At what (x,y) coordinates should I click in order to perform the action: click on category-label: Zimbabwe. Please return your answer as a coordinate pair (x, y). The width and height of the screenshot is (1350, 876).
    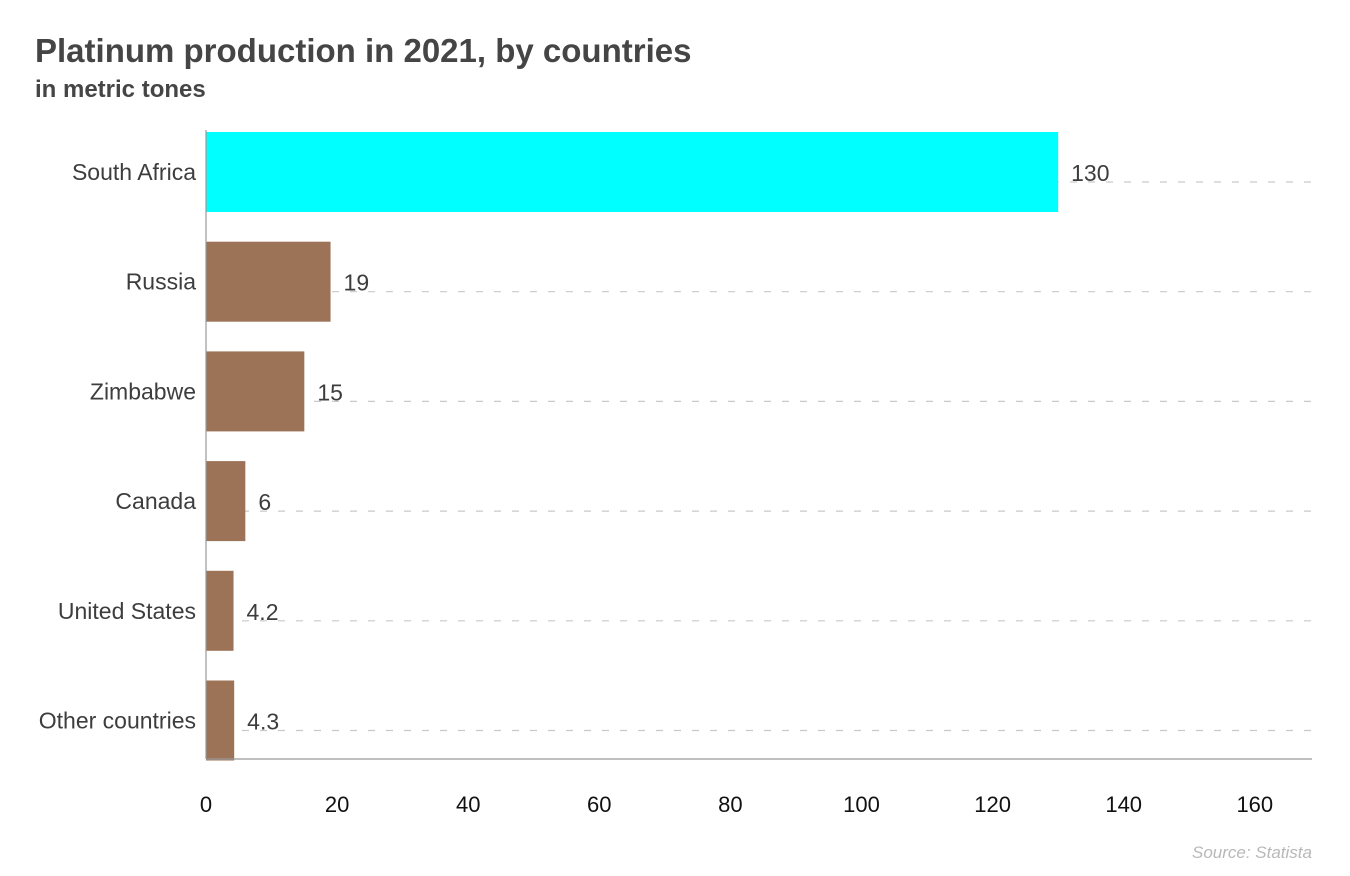
    Looking at the image, I should click on (143, 391).